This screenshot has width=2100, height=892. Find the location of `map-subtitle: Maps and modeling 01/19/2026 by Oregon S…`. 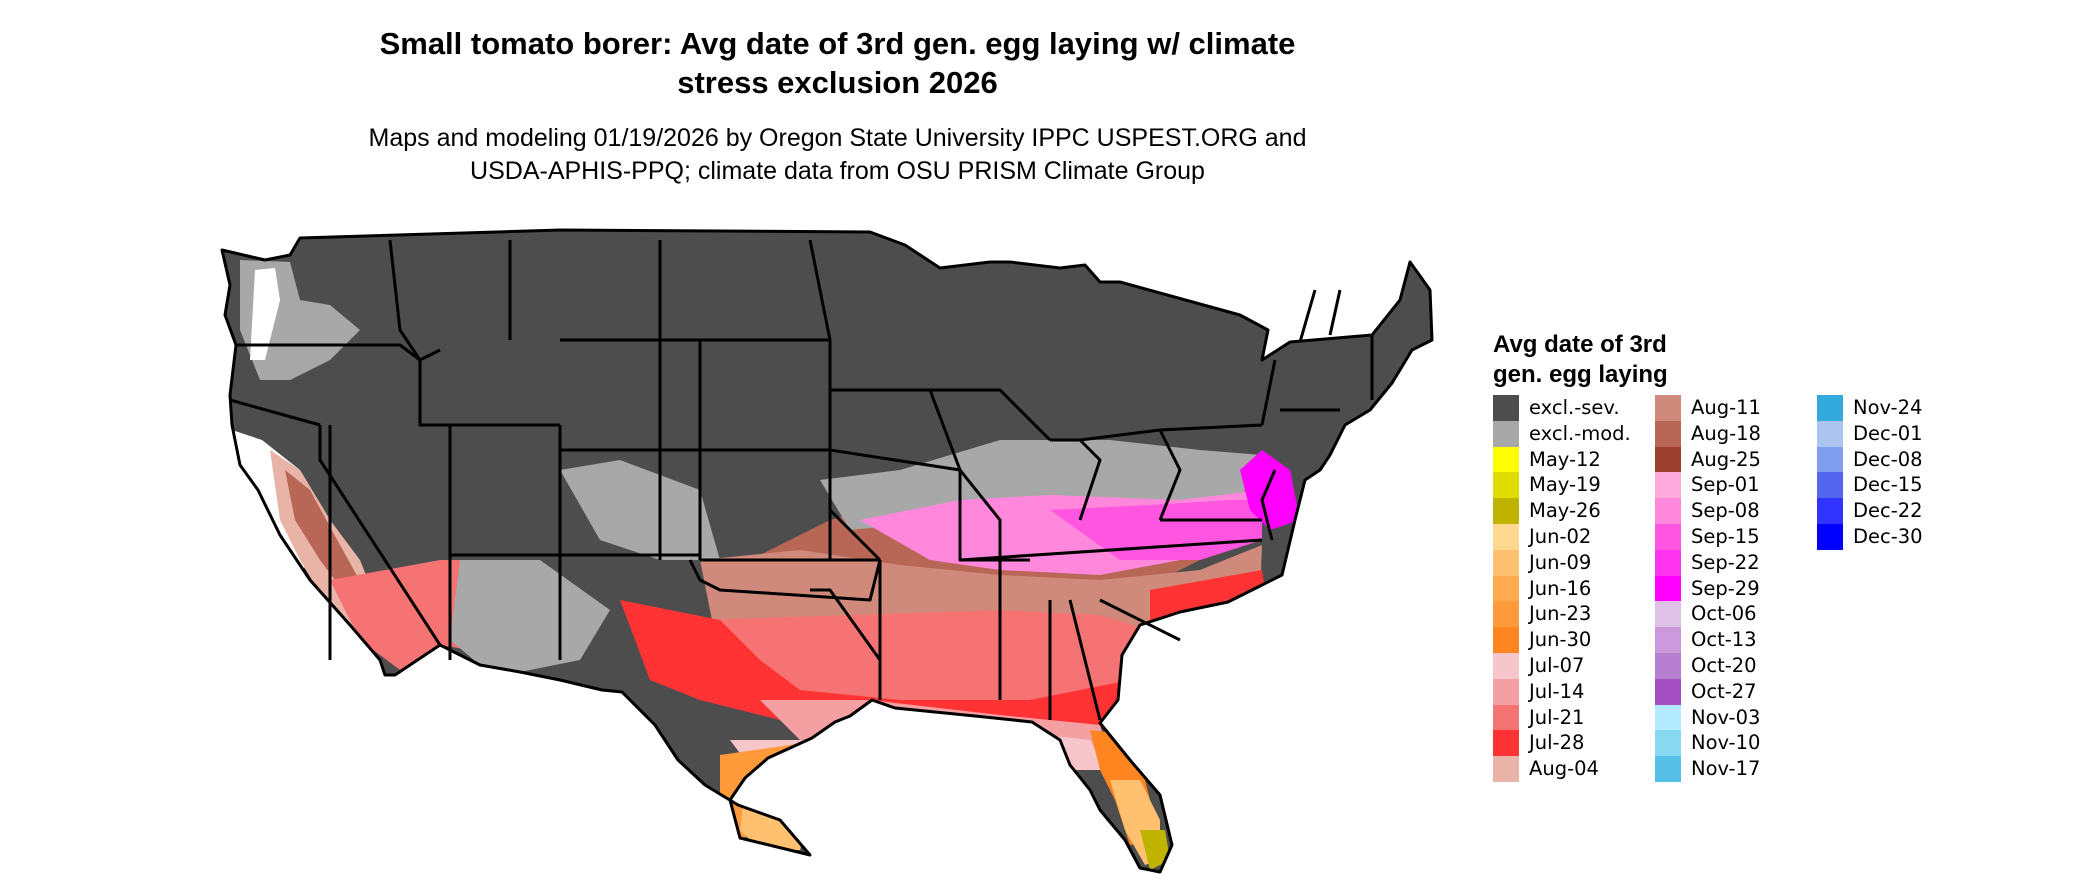

map-subtitle: Maps and modeling 01/19/2026 by Oregon S… is located at coordinates (837, 155).